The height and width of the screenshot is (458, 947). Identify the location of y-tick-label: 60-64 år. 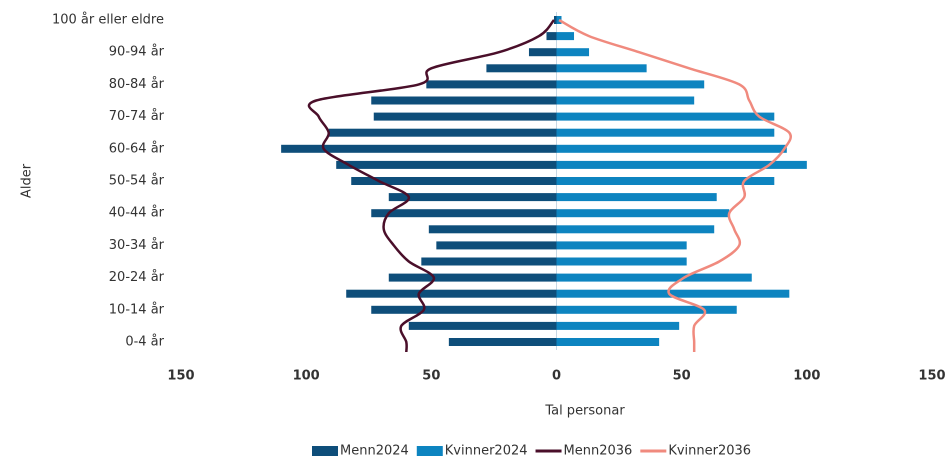
(137, 148).